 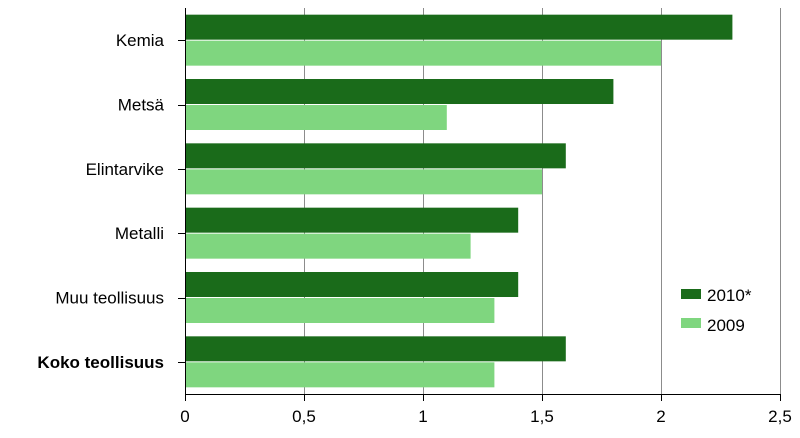 What do you see at coordinates (139, 233) in the screenshot?
I see `category-label-3: Metalli` at bounding box center [139, 233].